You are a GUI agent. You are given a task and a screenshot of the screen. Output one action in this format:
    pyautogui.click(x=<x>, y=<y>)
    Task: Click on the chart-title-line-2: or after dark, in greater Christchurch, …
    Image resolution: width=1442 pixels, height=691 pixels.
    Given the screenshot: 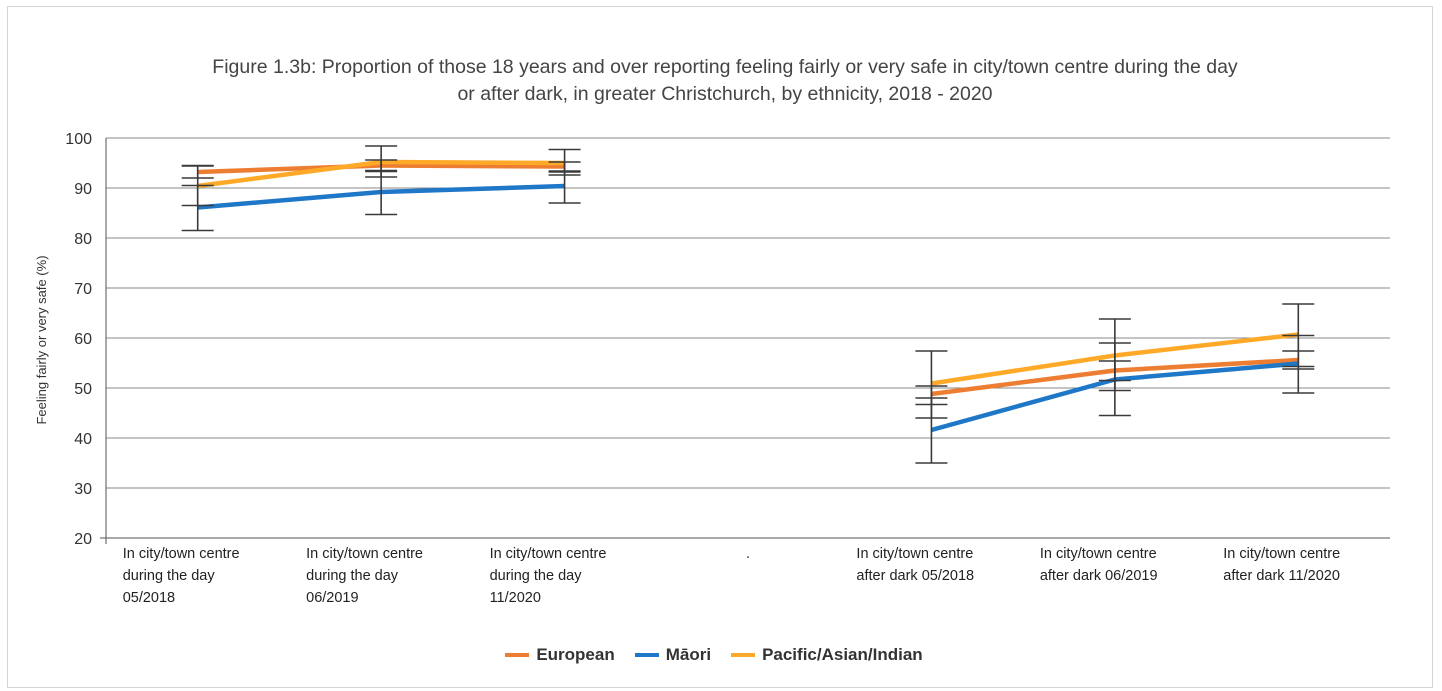 What is the action you would take?
    pyautogui.click(x=725, y=94)
    